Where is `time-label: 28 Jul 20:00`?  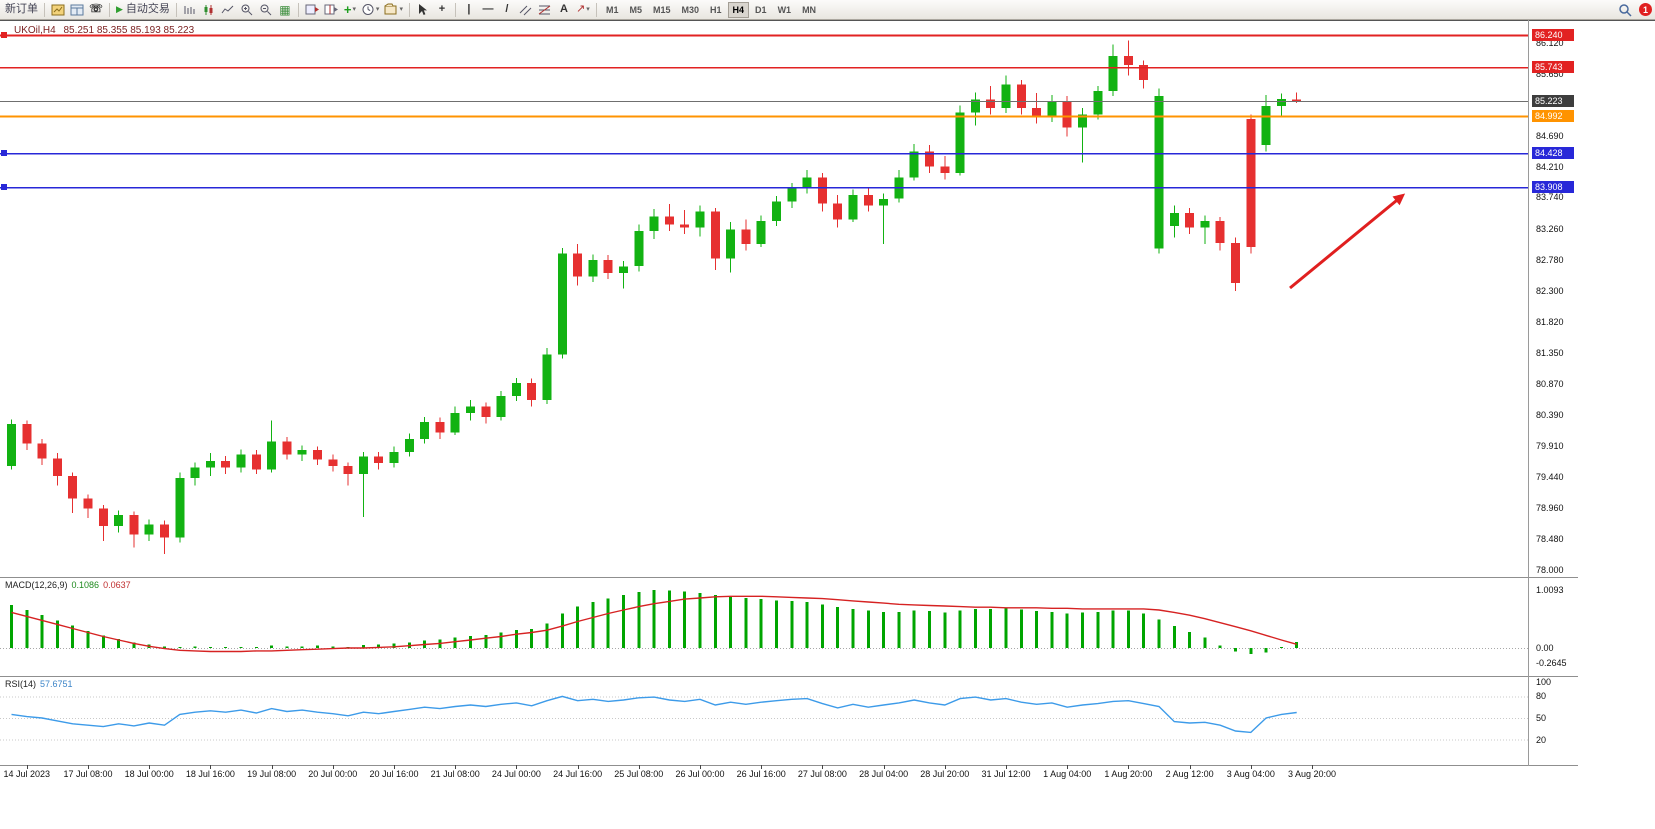 time-label: 28 Jul 20:00 is located at coordinates (945, 774).